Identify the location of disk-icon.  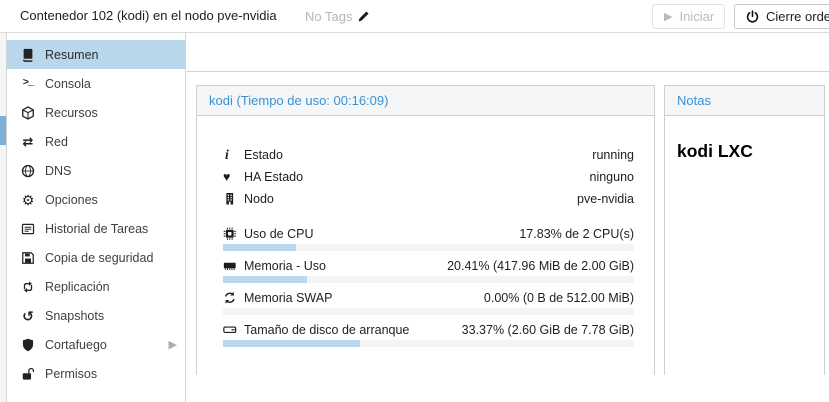
(231, 330).